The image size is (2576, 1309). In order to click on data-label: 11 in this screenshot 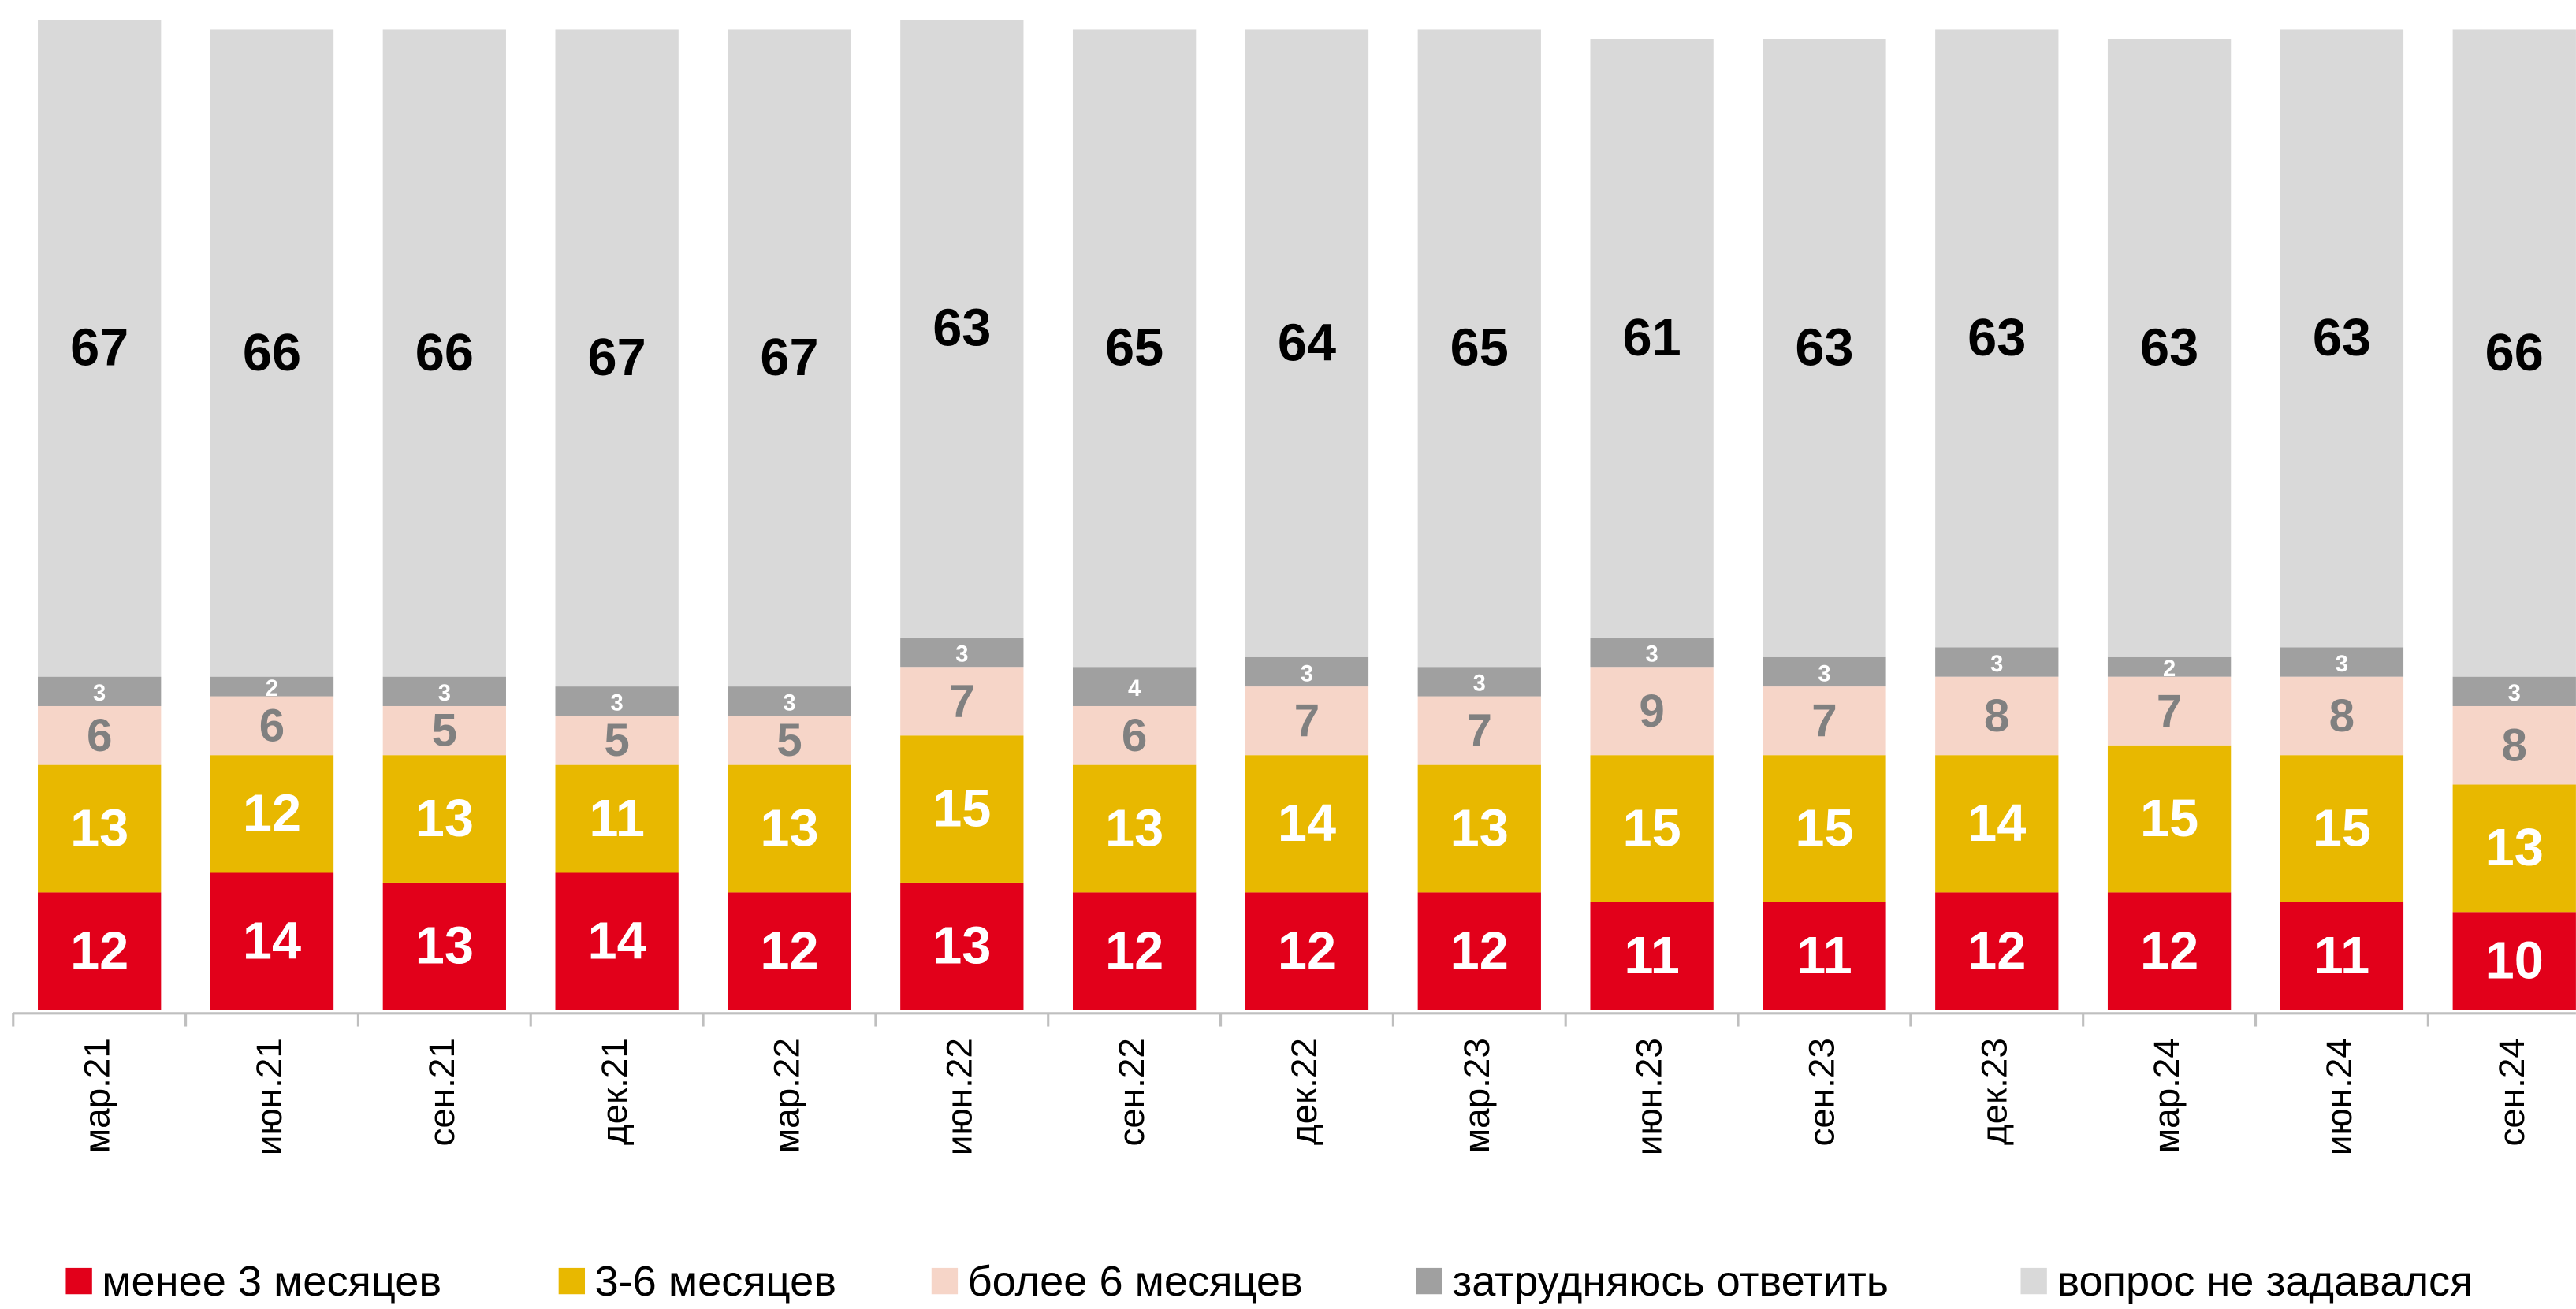, I will do `click(617, 819)`.